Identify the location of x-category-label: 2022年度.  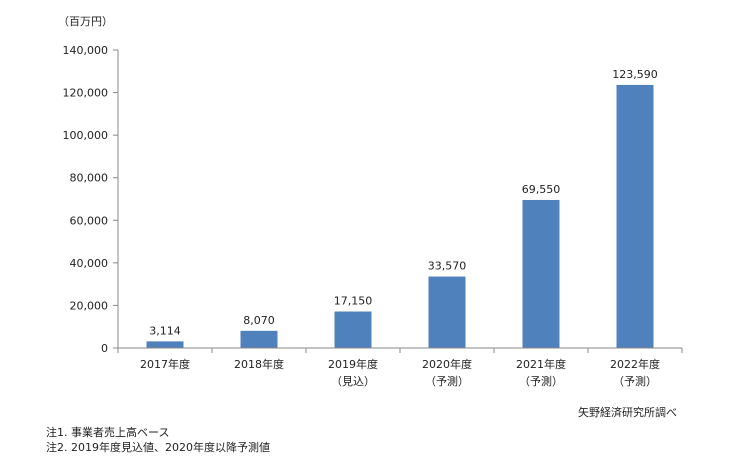
(635, 364).